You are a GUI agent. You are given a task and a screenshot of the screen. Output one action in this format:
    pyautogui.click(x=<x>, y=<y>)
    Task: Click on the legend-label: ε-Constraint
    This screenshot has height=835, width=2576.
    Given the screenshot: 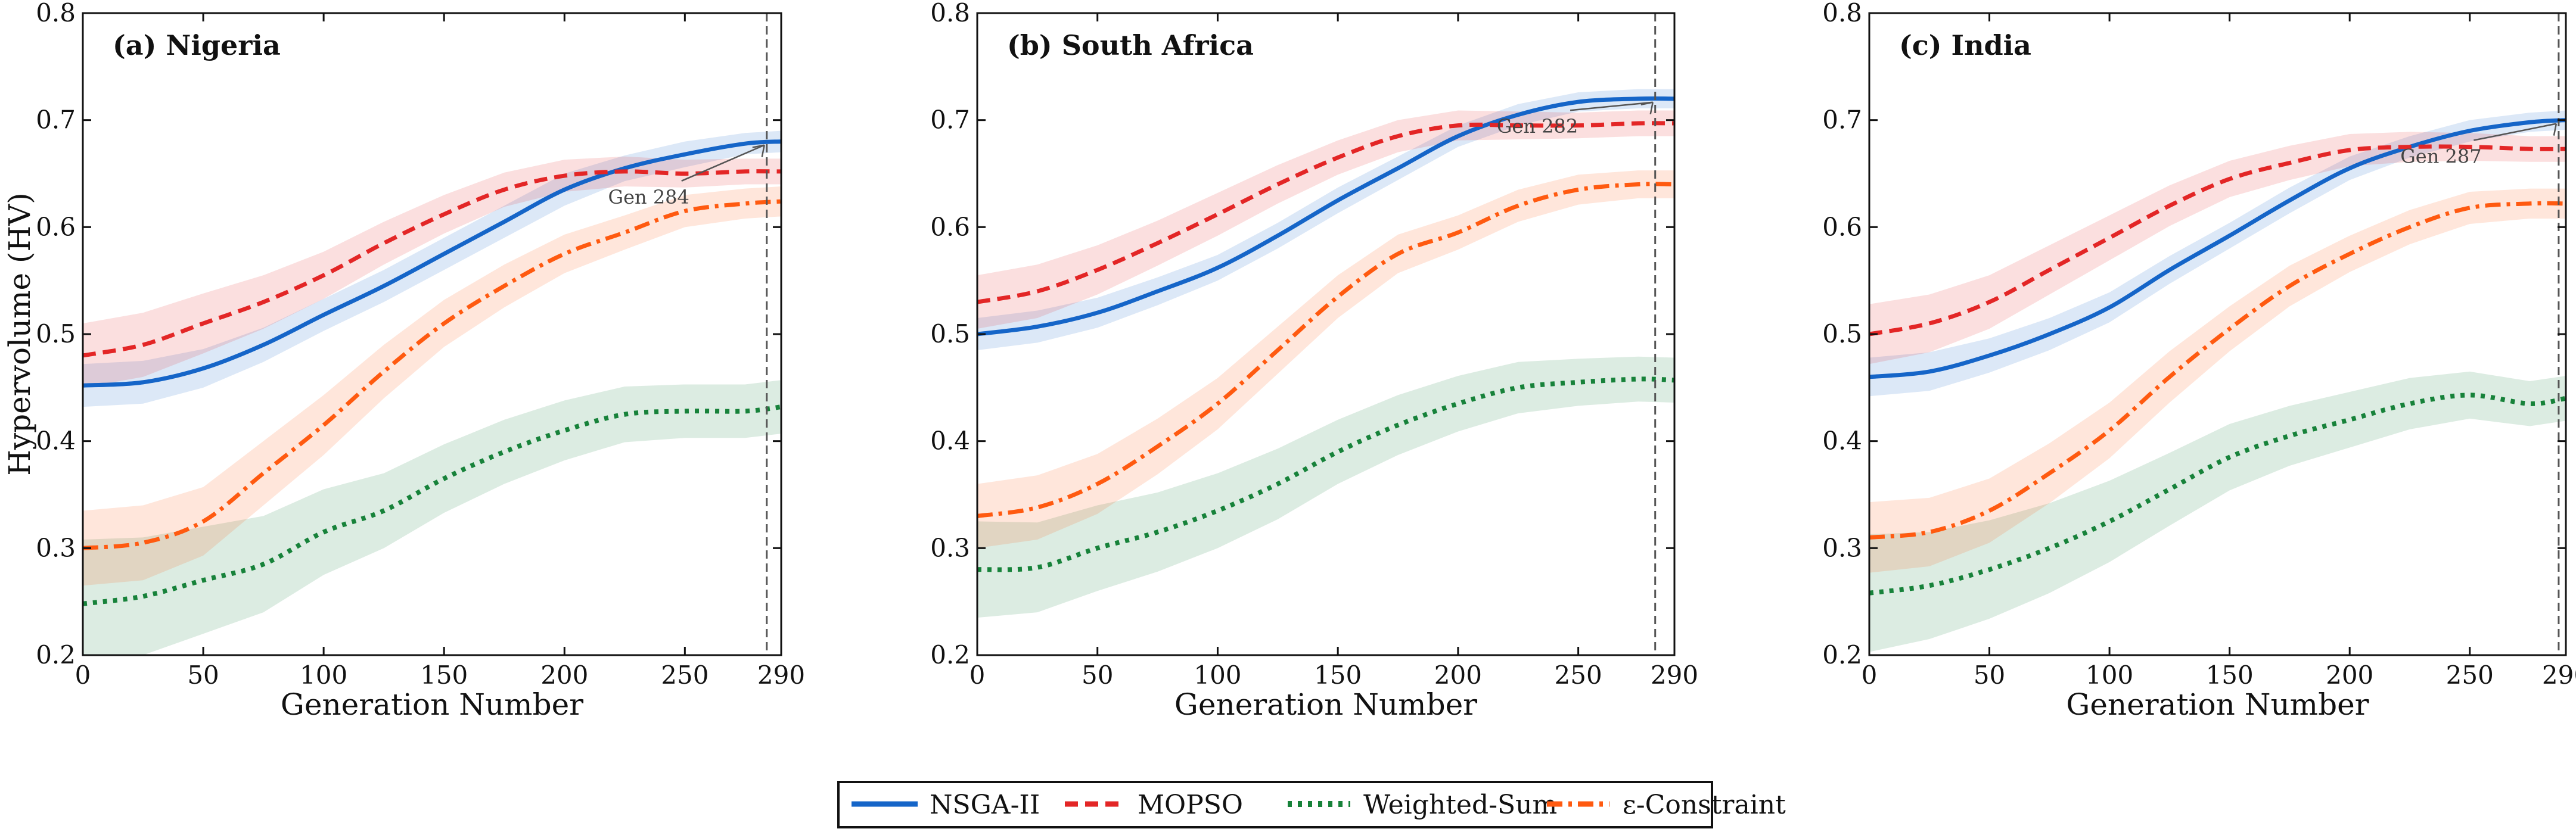 What is the action you would take?
    pyautogui.click(x=1704, y=805)
    